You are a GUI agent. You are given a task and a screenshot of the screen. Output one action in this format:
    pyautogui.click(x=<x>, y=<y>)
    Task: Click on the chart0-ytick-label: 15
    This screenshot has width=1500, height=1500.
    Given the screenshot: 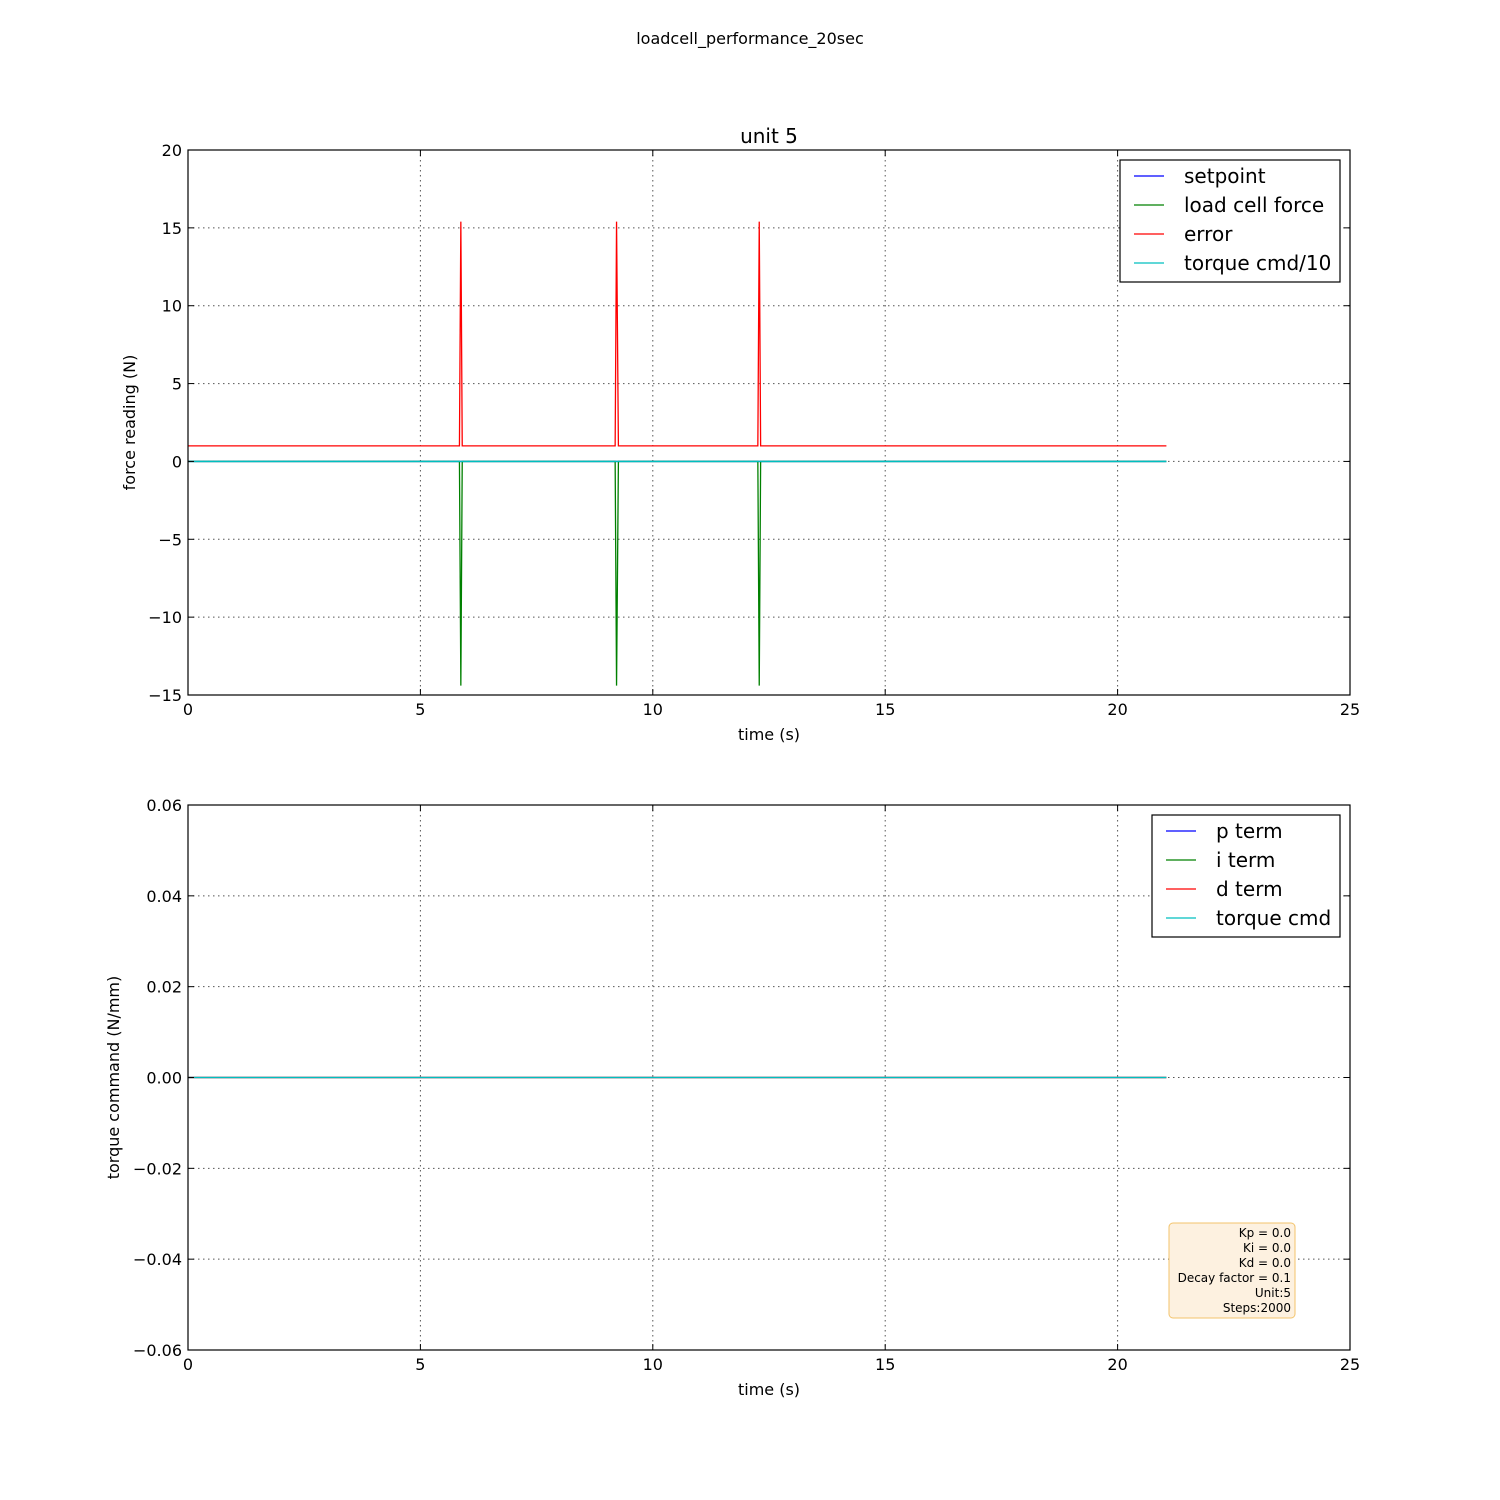 What is the action you would take?
    pyautogui.click(x=172, y=228)
    